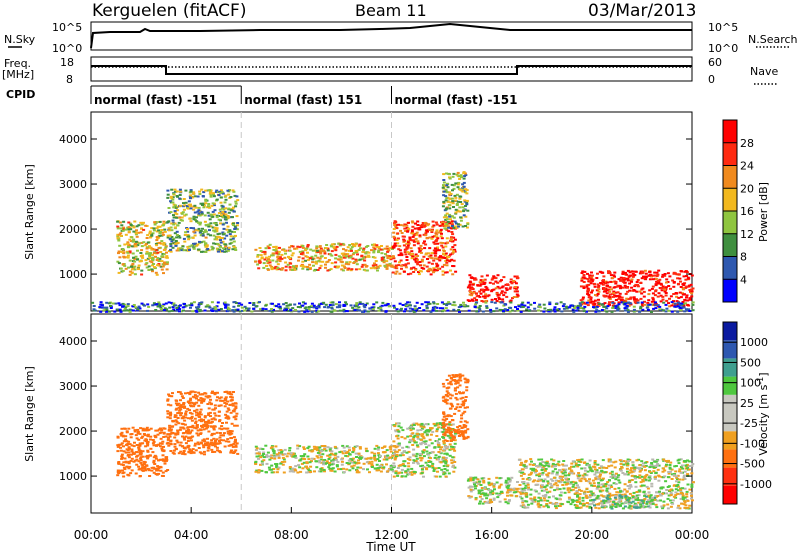 This screenshot has height=554, width=800. What do you see at coordinates (747, 234) in the screenshot?
I see `colorbar-tick-label: 12` at bounding box center [747, 234].